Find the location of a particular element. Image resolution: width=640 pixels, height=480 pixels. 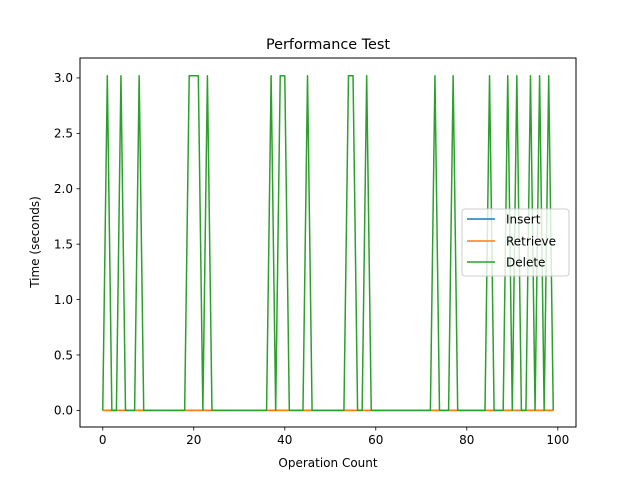

x-tick-label: 60 is located at coordinates (375, 440).